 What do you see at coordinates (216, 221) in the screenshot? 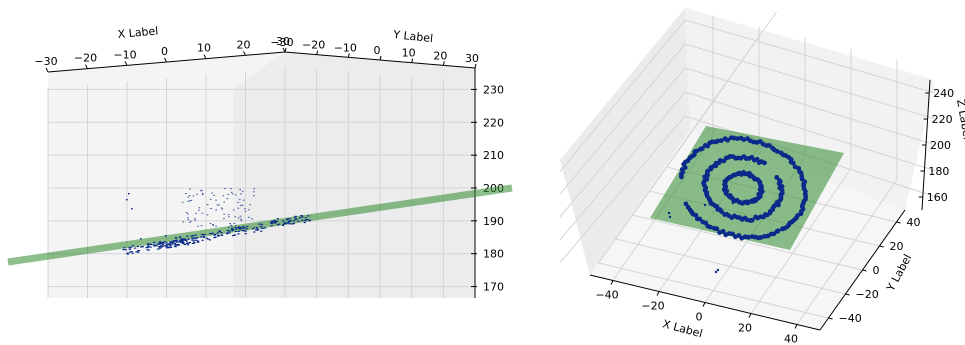
I see `left-points` at bounding box center [216, 221].